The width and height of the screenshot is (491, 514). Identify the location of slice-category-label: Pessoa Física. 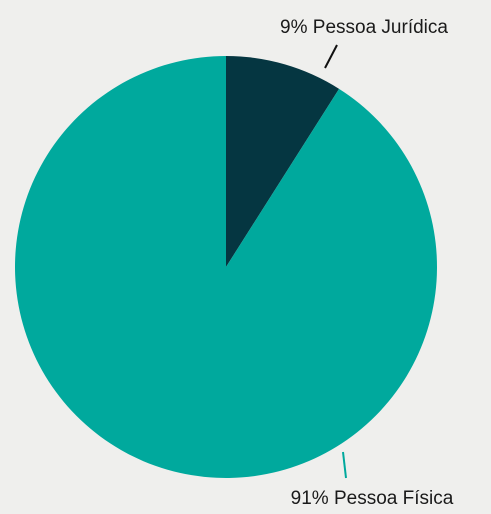
(394, 498).